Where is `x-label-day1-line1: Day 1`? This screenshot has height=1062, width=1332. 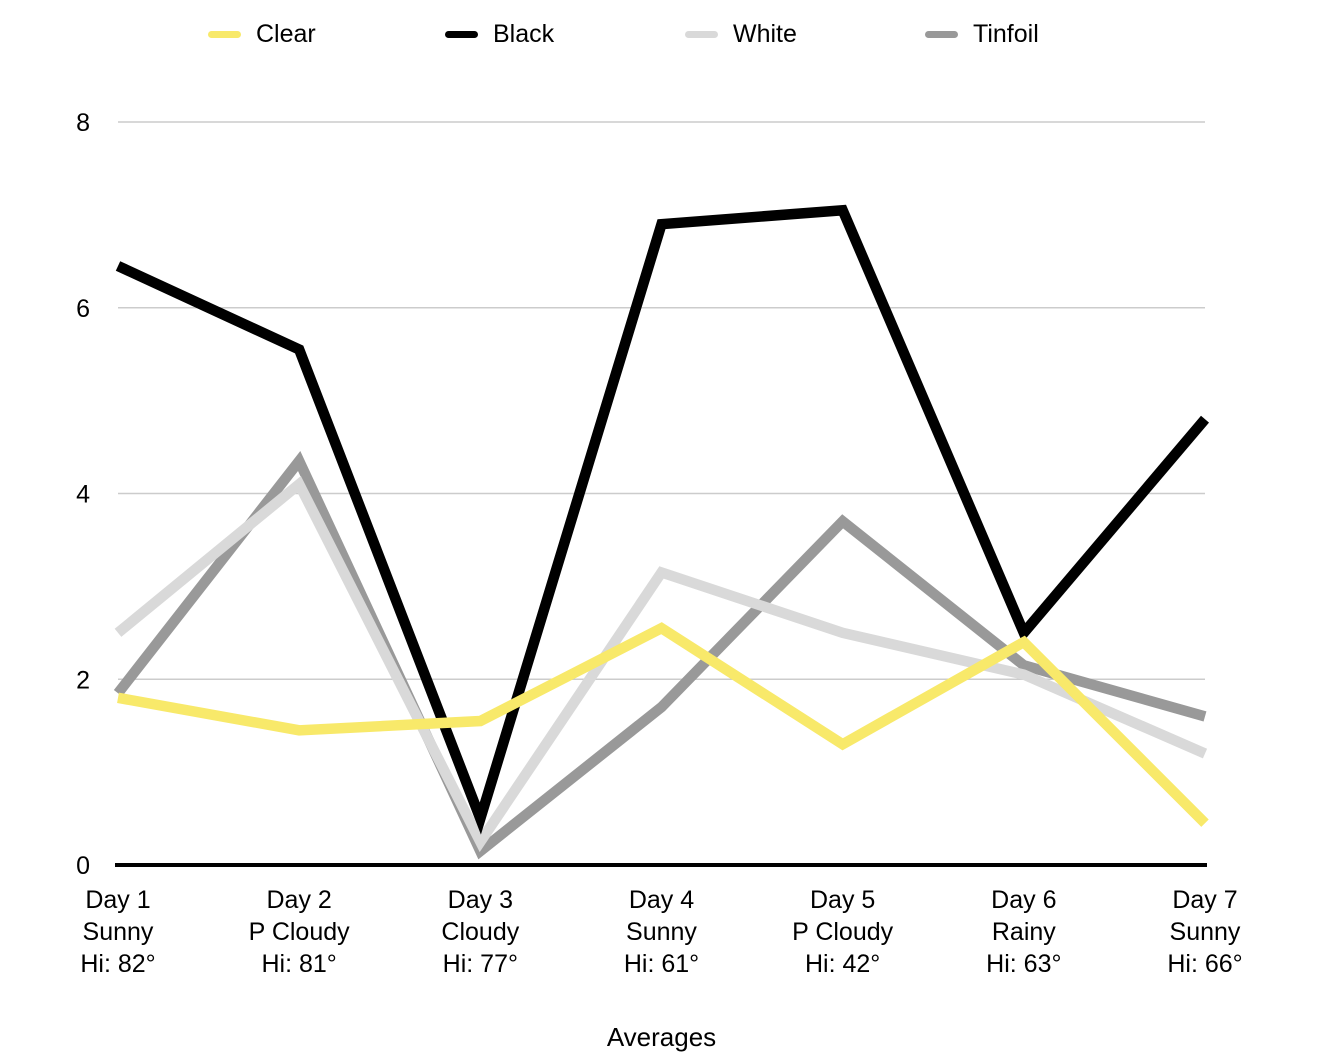
x-label-day1-line1: Day 1 is located at coordinates (117, 900).